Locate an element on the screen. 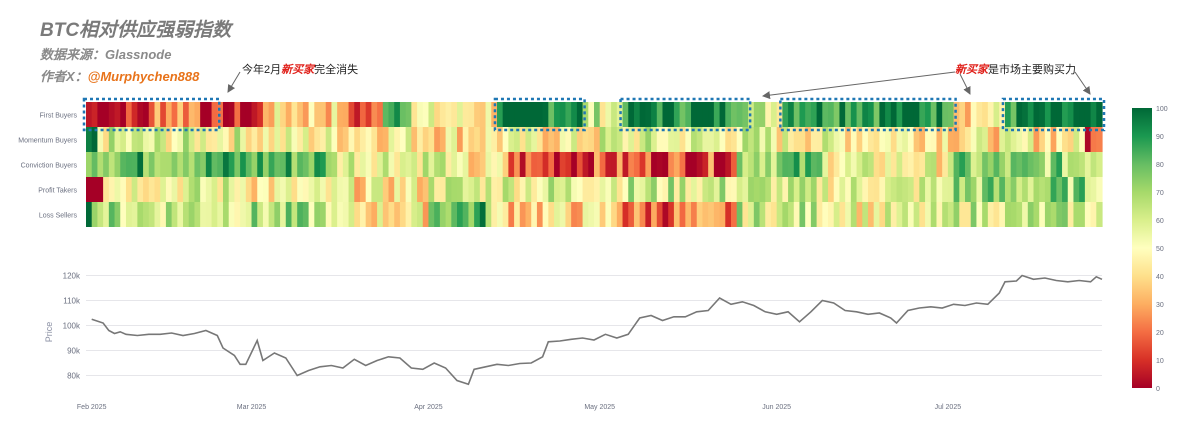 The width and height of the screenshot is (1200, 446). data-source: 数据来源：Glassnode is located at coordinates (106, 54).